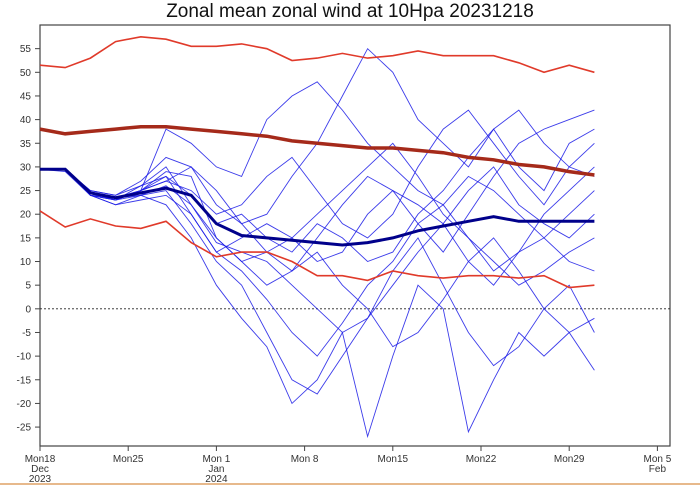  I want to click on y-tick-label: 20, so click(26, 215).